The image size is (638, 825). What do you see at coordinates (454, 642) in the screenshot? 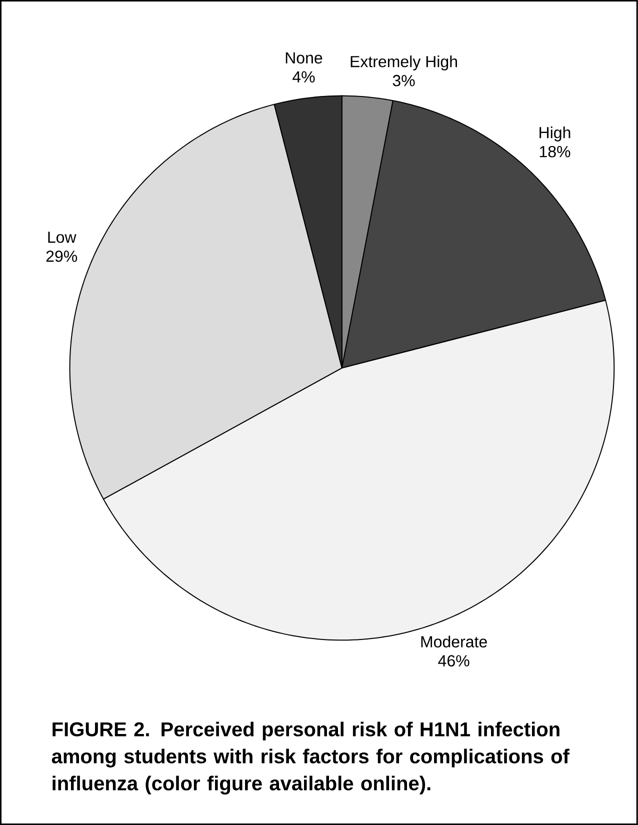
I see `slice-label: Moderate` at bounding box center [454, 642].